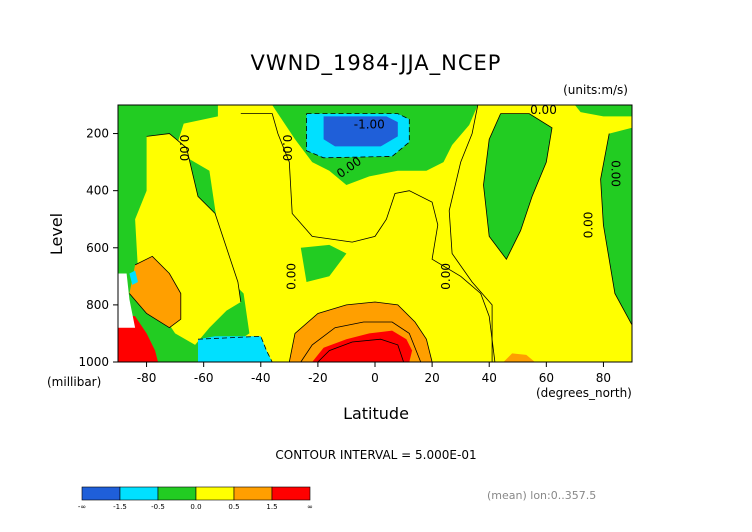 The height and width of the screenshot is (532, 752). Describe the element at coordinates (589, 225) in the screenshot. I see `contour-label-8: 0.00` at that location.